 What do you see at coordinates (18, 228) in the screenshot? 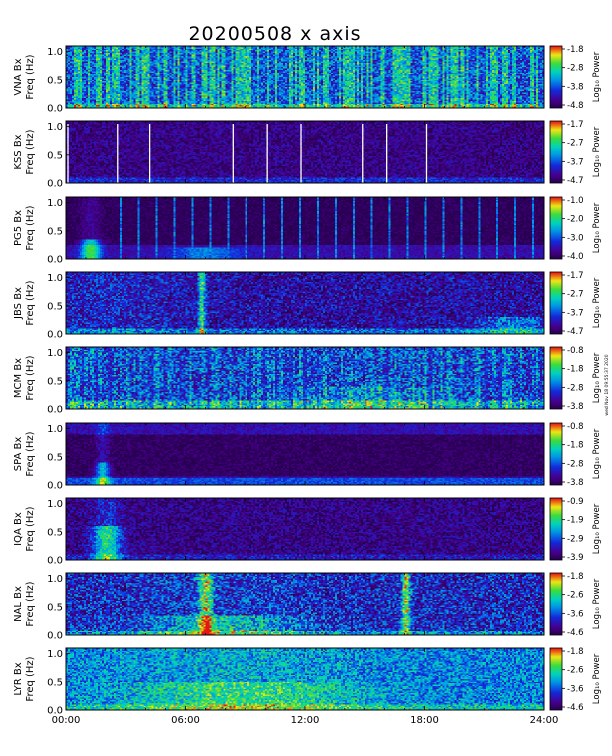
I see `station-label: PG5 Bx` at bounding box center [18, 228].